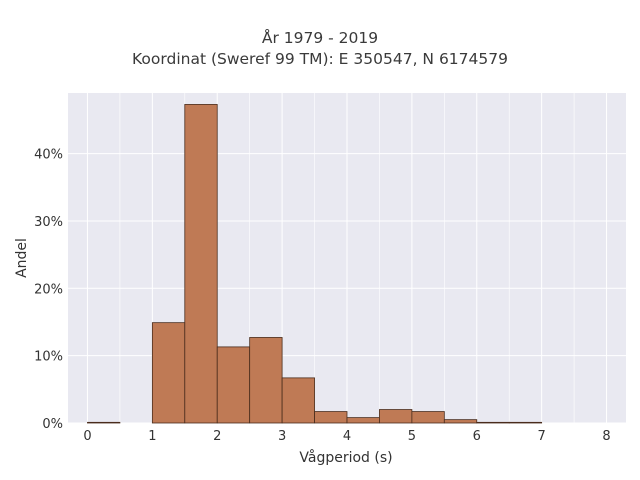 Image resolution: width=640 pixels, height=480 pixels. Describe the element at coordinates (152, 436) in the screenshot. I see `x-tick-label: 1` at that location.